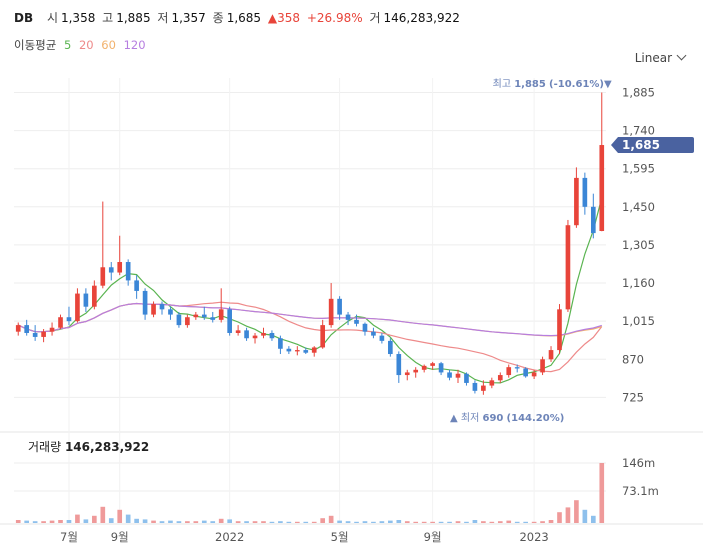 The height and width of the screenshot is (557, 703). Describe the element at coordinates (533, 537) in the screenshot. I see `time-tick-label: 2023` at that location.